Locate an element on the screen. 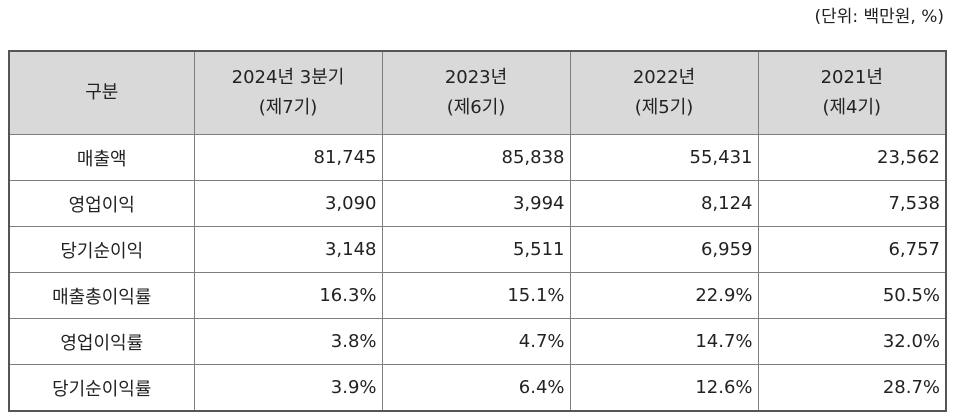 This screenshot has width=953, height=418. table-cell: 22.9% is located at coordinates (664, 295).